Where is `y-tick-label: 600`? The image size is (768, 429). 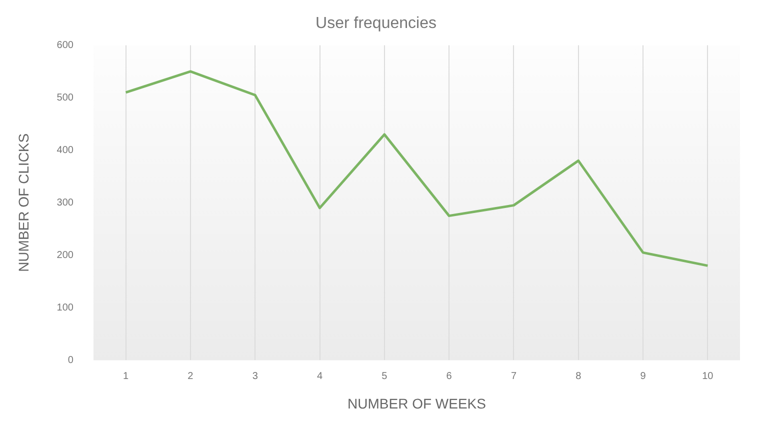 y-tick-label: 600 is located at coordinates (65, 45).